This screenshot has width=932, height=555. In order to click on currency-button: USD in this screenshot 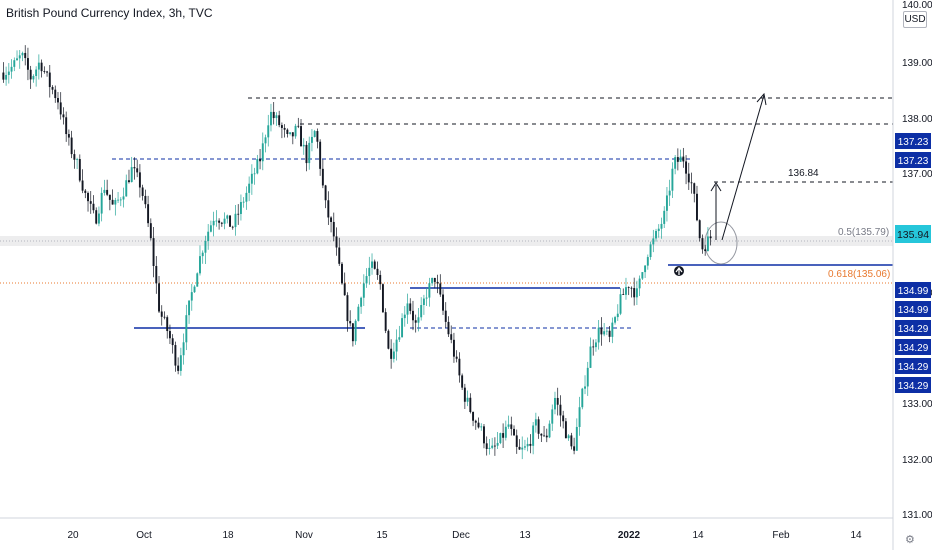, I will do `click(915, 19)`.